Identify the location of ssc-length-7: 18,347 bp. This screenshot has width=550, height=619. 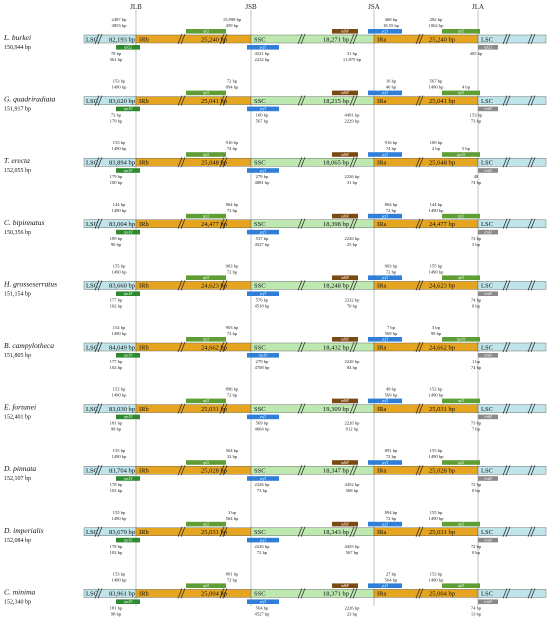
(336, 471).